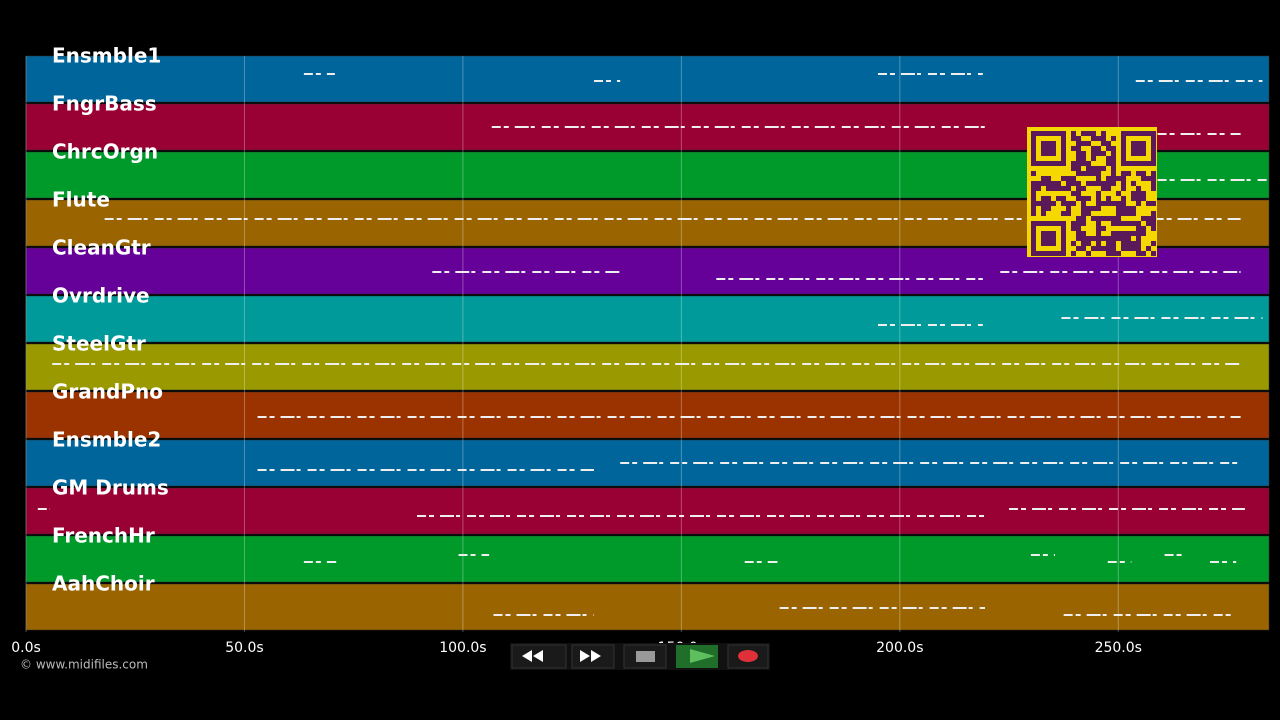 Image resolution: width=1280 pixels, height=720 pixels. Describe the element at coordinates (103, 584) in the screenshot. I see `track-name: AahChoir` at that location.